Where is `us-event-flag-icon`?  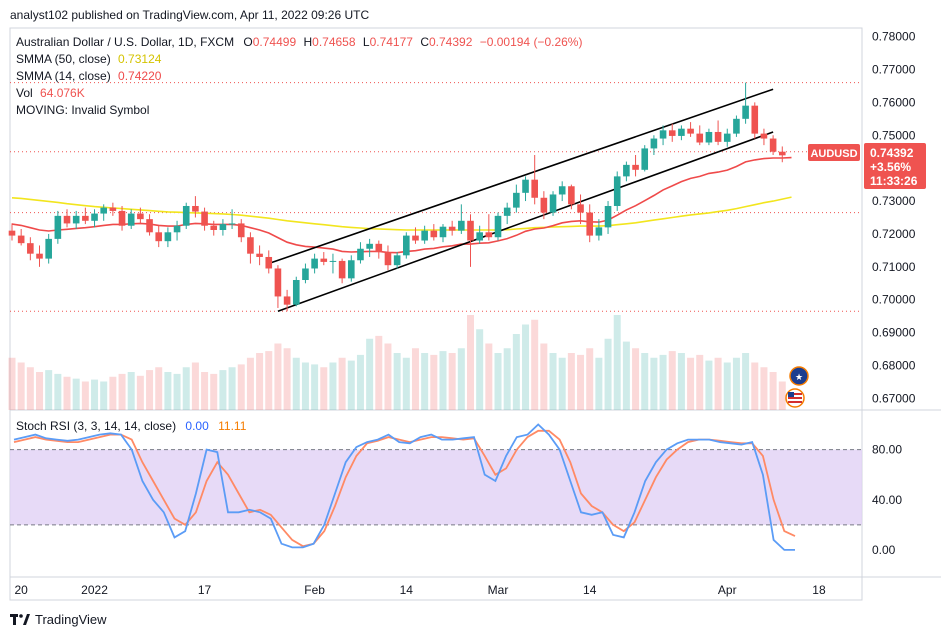 us-event-flag-icon is located at coordinates (795, 398).